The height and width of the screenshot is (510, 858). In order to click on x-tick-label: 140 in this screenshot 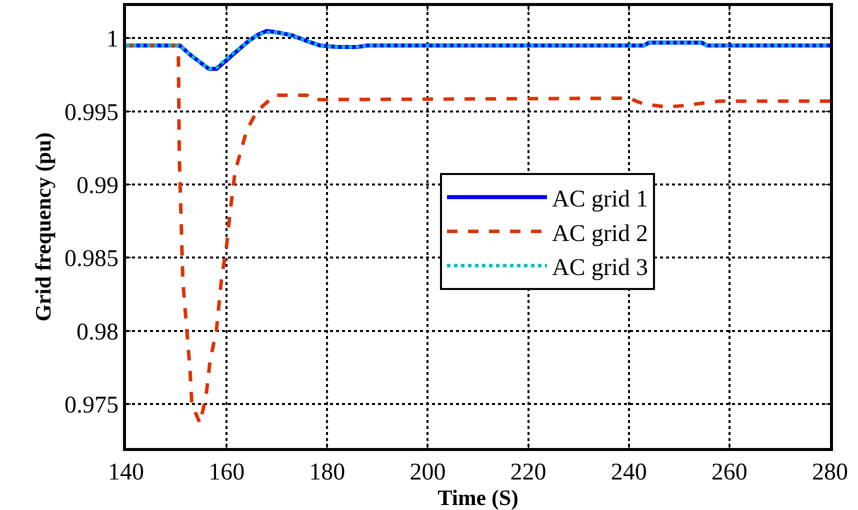, I will do `click(126, 473)`.